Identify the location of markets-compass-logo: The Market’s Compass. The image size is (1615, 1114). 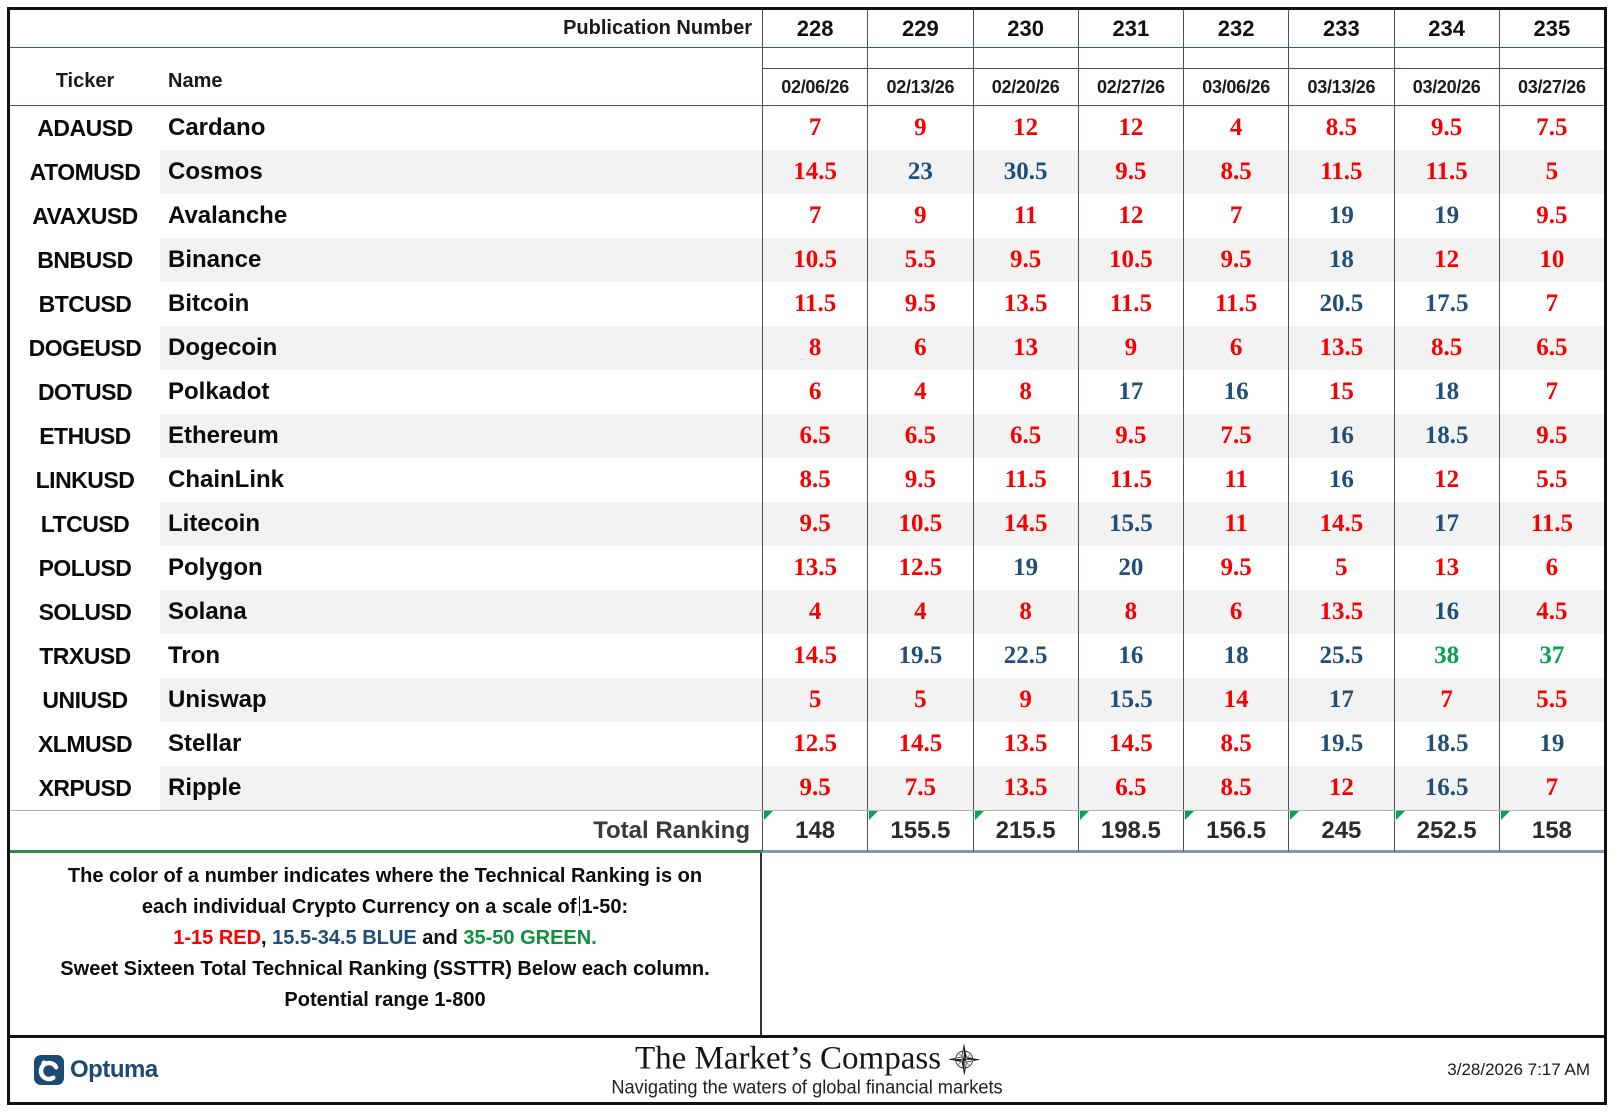
(807, 1070).